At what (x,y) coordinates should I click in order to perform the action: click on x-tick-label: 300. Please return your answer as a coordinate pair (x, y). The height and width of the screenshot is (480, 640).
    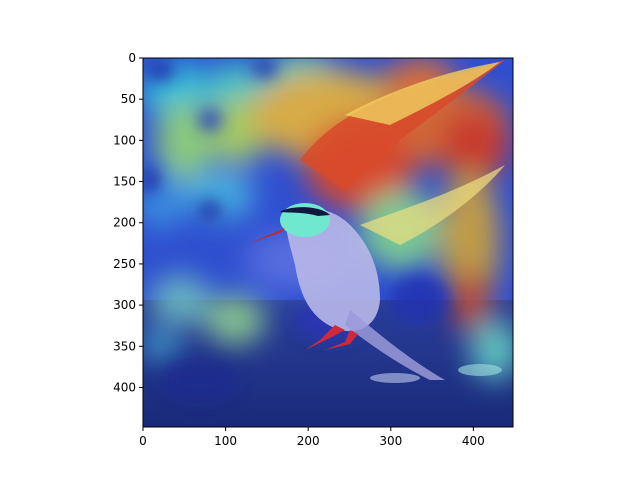
    Looking at the image, I should click on (390, 441).